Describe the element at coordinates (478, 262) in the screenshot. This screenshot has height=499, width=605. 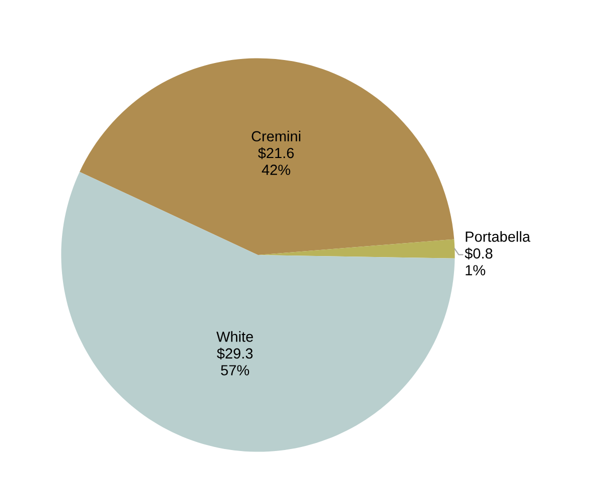
I see `data-label: $0.8 1%` at that location.